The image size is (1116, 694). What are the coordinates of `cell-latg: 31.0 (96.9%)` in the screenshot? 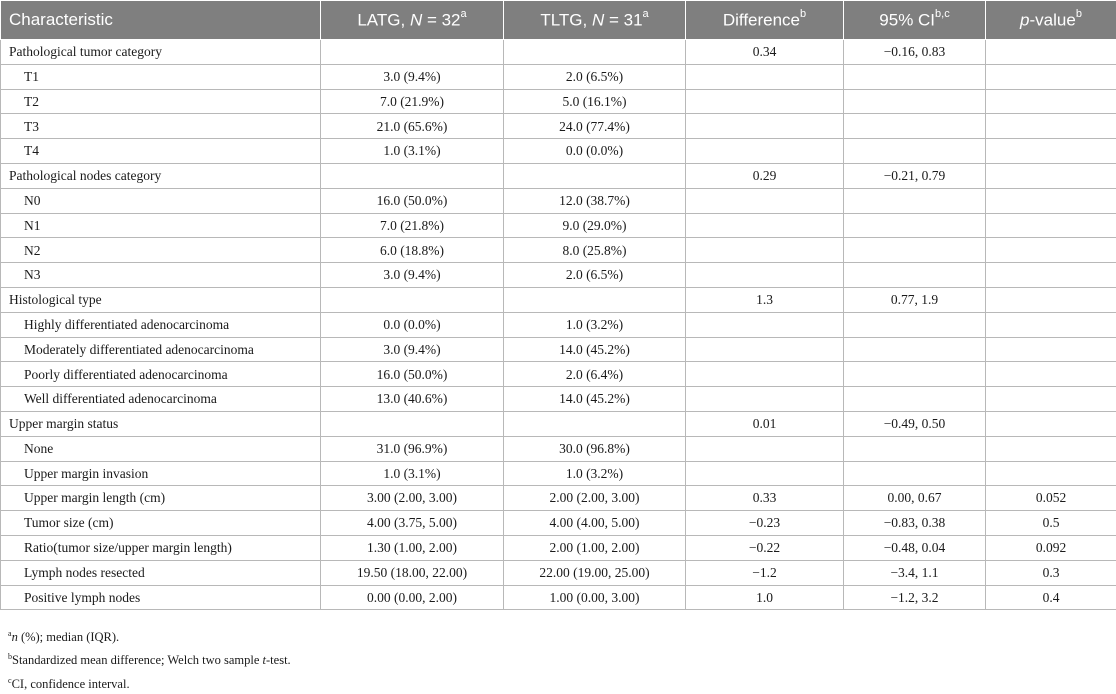 It's located at (412, 448).